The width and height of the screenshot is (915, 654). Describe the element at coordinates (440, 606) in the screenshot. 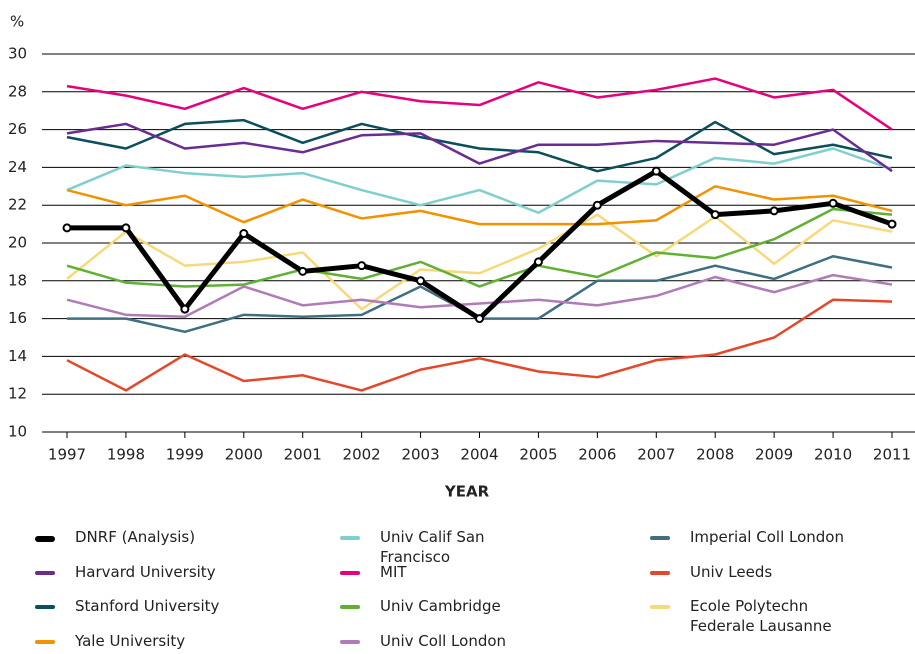

I see `legend-label: Univ Cambridge` at that location.